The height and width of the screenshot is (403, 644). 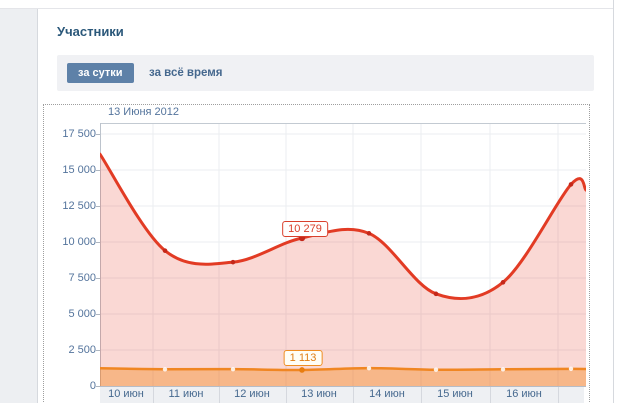 I want to click on plot-top-border, so click(x=343, y=123).